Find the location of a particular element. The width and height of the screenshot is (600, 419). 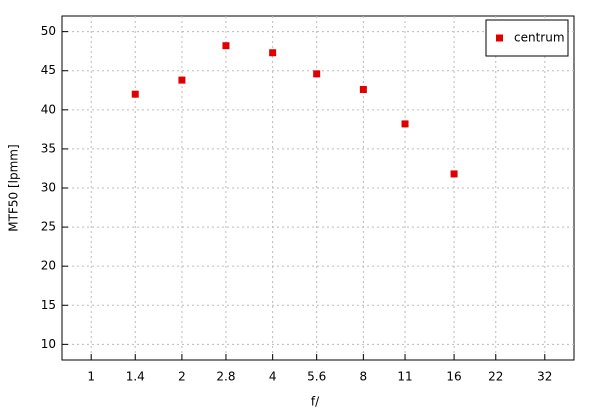

x-tick-label: 16 is located at coordinates (453, 377).